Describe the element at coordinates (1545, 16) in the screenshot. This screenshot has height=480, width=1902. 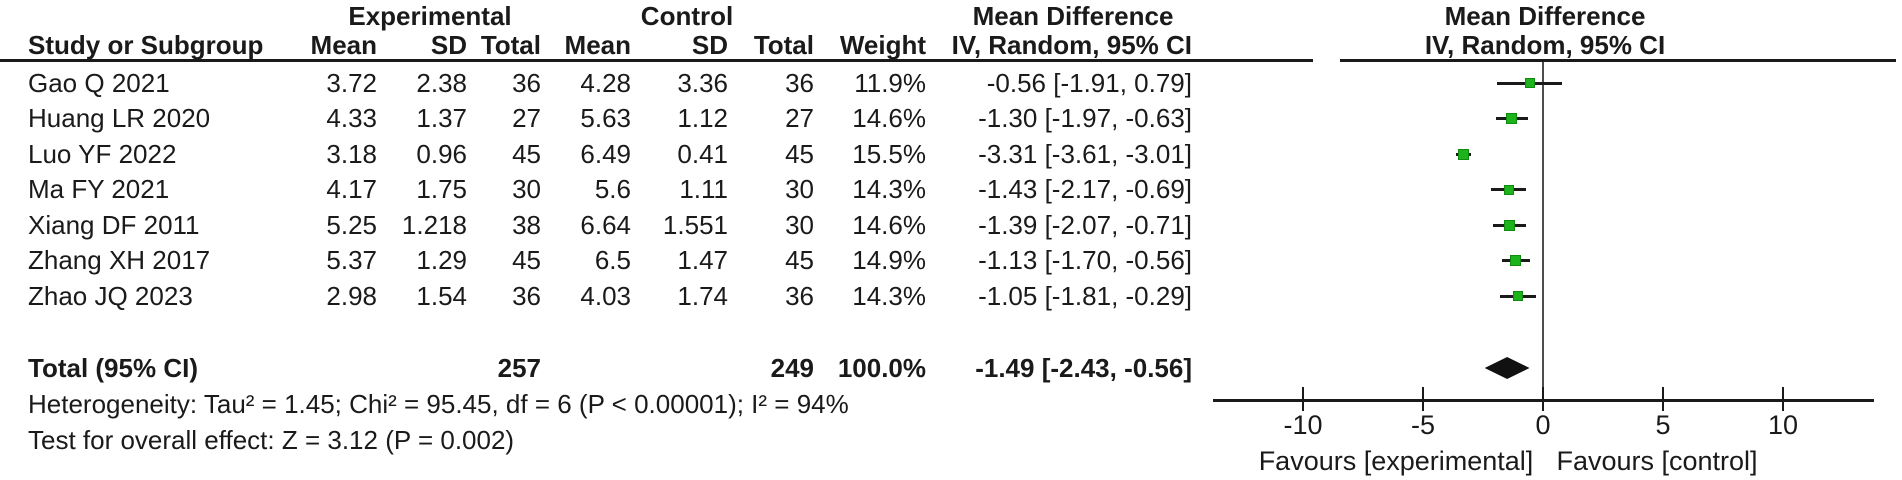
I see `mean-difference-plot-header: Mean Difference` at that location.